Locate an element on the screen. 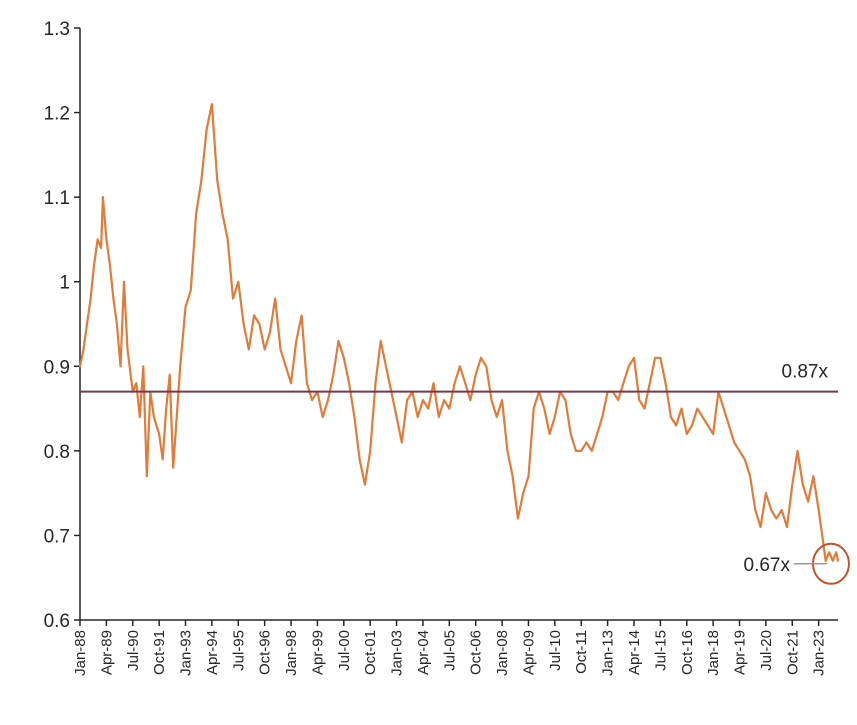 This screenshot has width=857, height=725. reference-line-label: 0.87x is located at coordinates (805, 372).